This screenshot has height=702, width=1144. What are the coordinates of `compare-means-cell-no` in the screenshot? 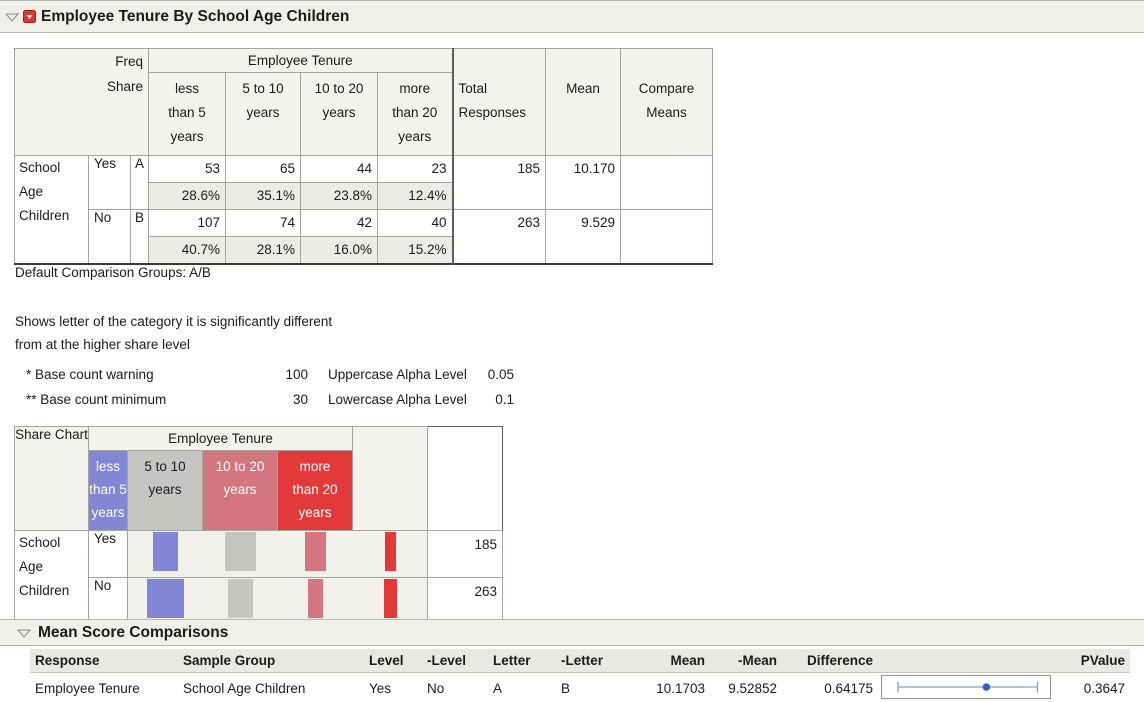 It's located at (666, 237).